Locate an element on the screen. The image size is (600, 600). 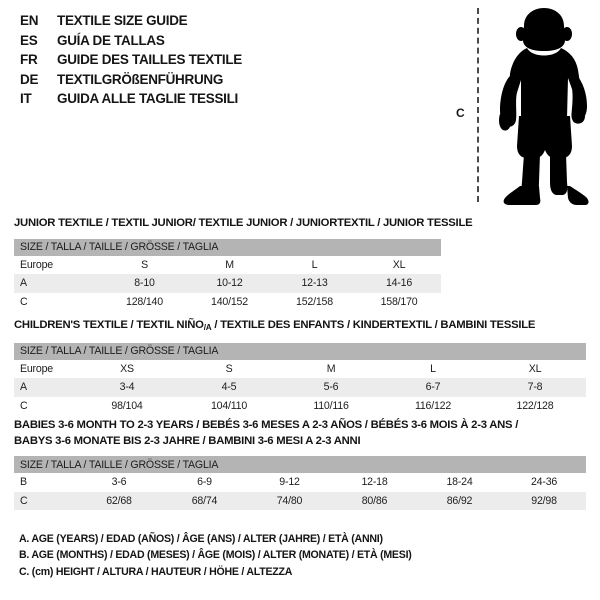
language-row-es: ES GUÍA DE TALLAS is located at coordinates (230, 43).